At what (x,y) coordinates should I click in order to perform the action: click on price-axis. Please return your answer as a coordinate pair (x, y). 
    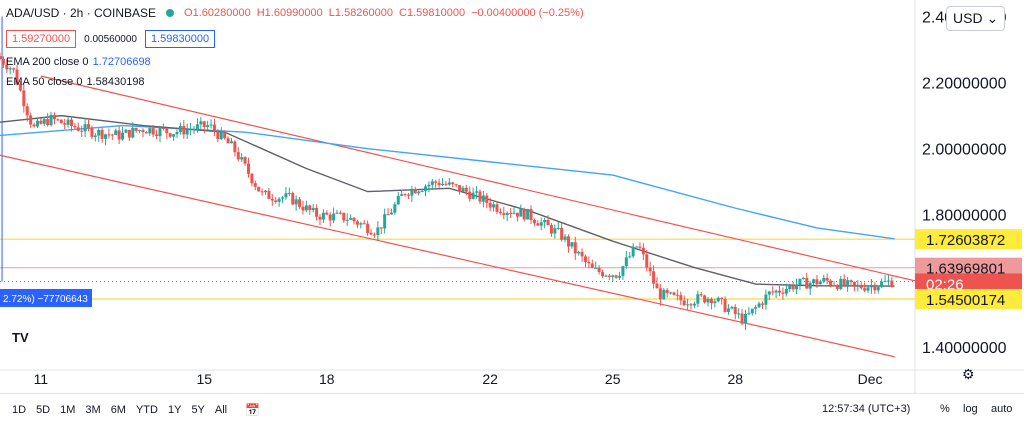
    Looking at the image, I should click on (969, 196).